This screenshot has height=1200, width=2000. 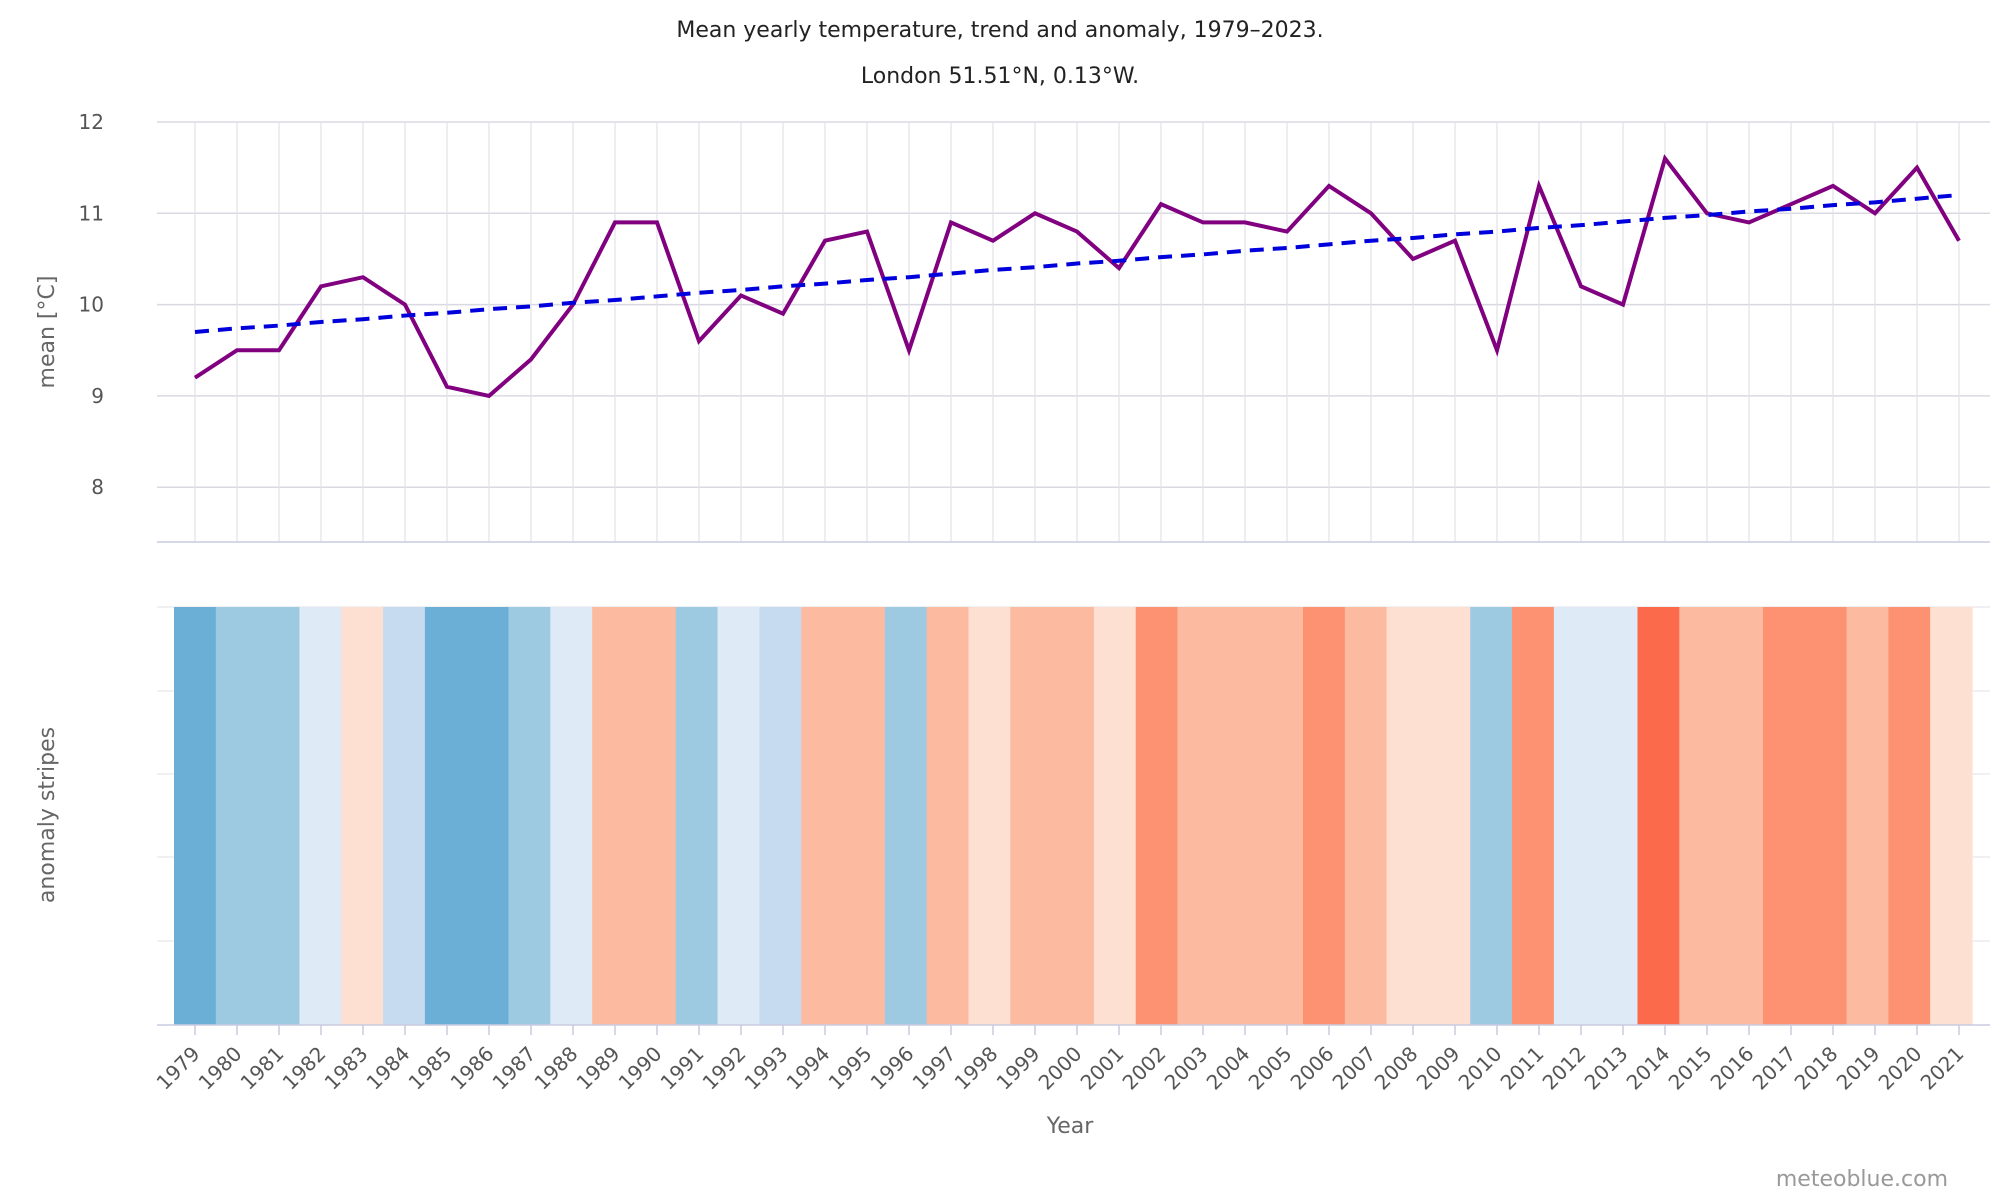 I want to click on x-tick-label: 2002, so click(x=1144, y=1068).